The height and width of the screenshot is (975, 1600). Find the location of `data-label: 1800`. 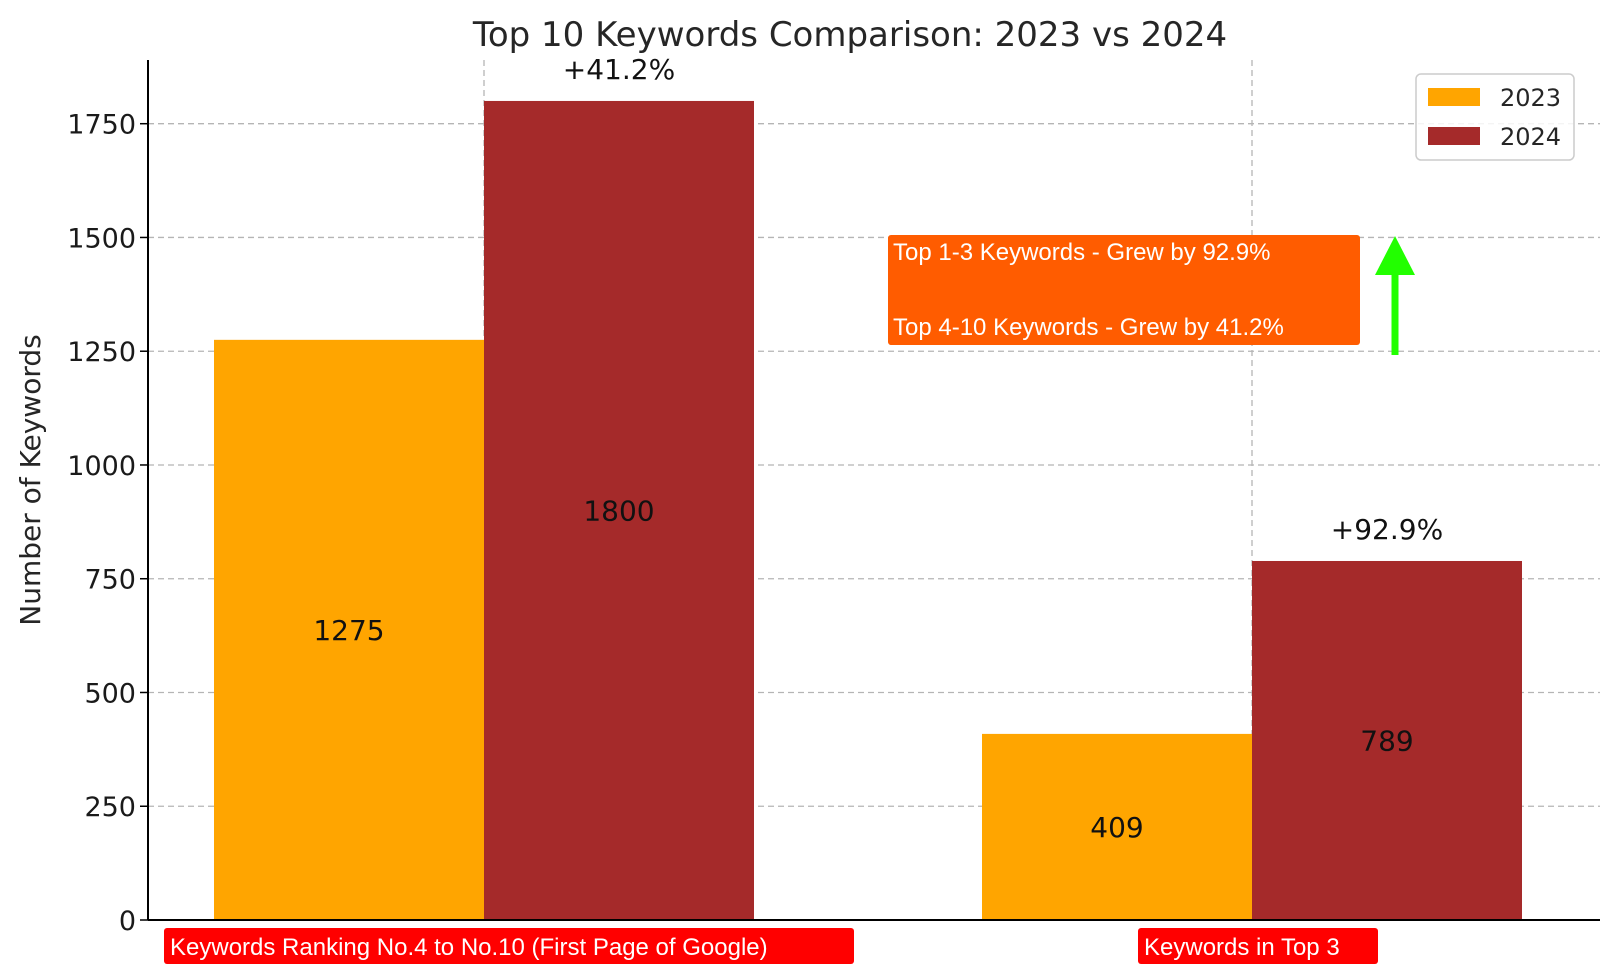

data-label: 1800 is located at coordinates (618, 510).